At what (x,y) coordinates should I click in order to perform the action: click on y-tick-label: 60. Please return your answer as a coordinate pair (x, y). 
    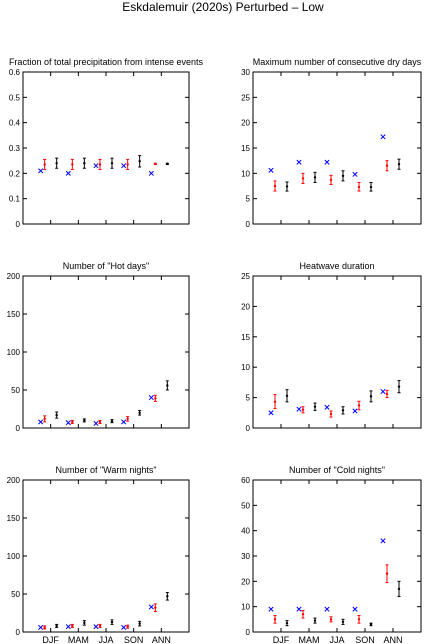
    Looking at the image, I should click on (245, 480).